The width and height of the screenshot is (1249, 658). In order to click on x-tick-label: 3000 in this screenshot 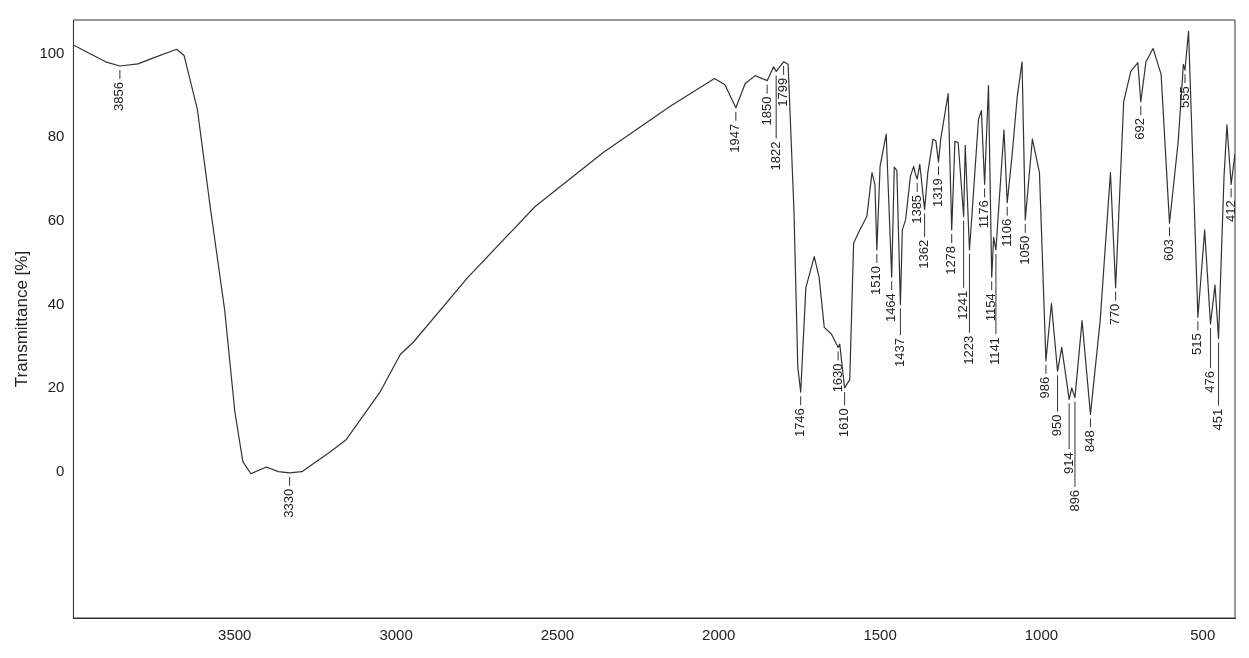, I will do `click(396, 635)`.